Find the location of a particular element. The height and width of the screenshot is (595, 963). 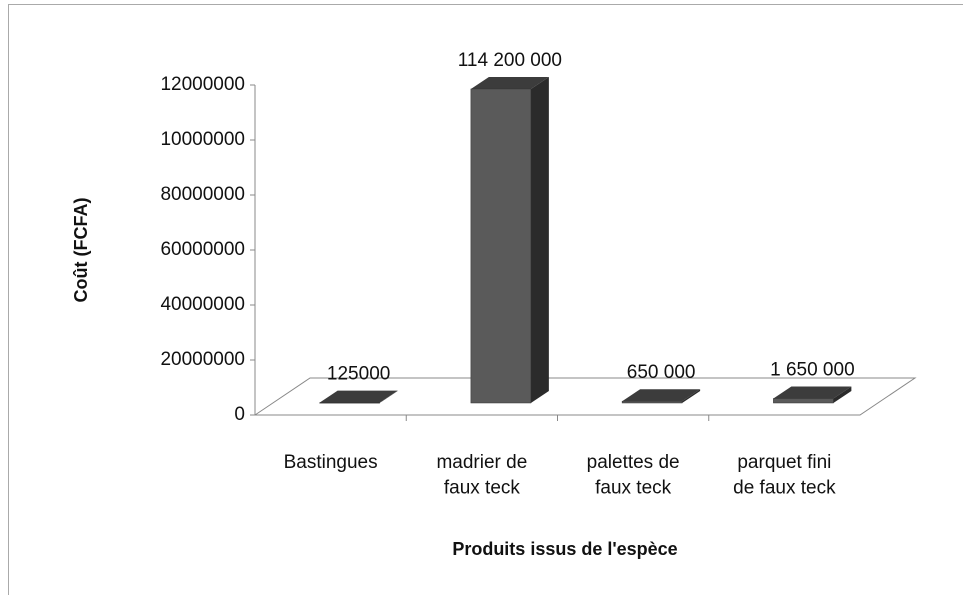

value-label: 125000 is located at coordinates (358, 374).